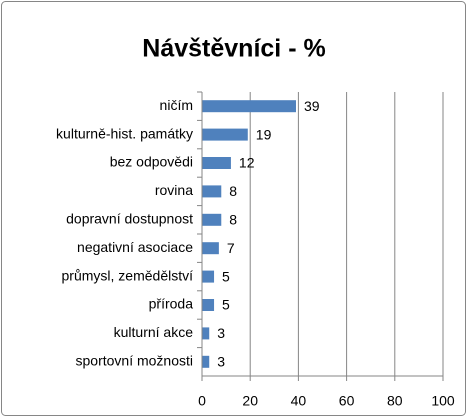 Image resolution: width=468 pixels, height=418 pixels. Describe the element at coordinates (231, 248) in the screenshot. I see `value-label: 7` at that location.